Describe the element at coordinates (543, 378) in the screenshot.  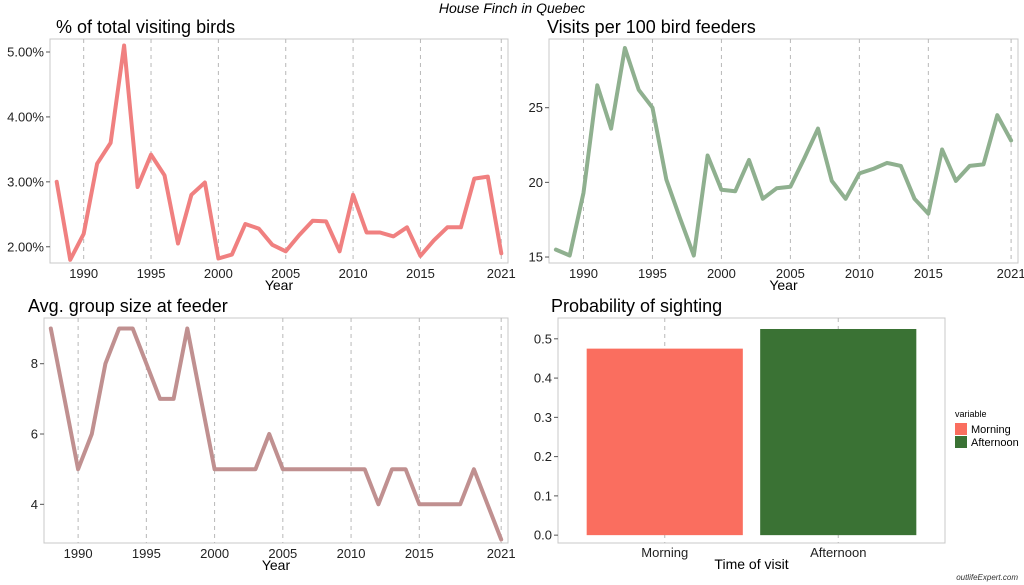
I see `y-tick-label: 0.4` at that location.